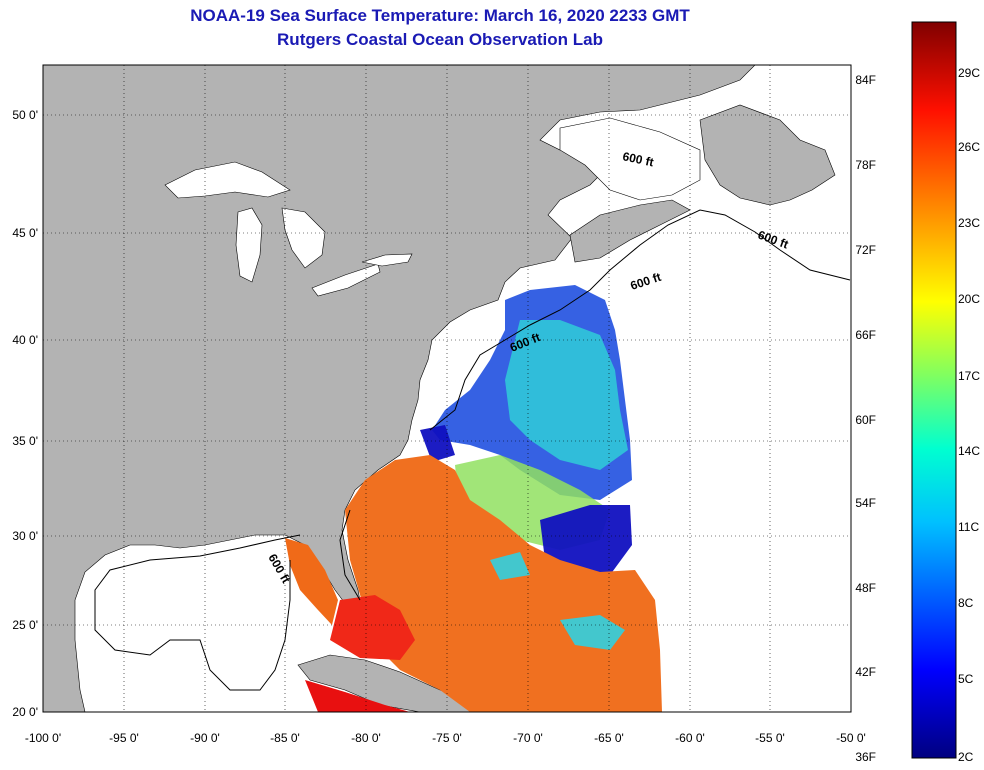 Image resolution: width=984 pixels, height=770 pixels. What do you see at coordinates (346, 280) in the screenshot?
I see `lake-erie` at bounding box center [346, 280].